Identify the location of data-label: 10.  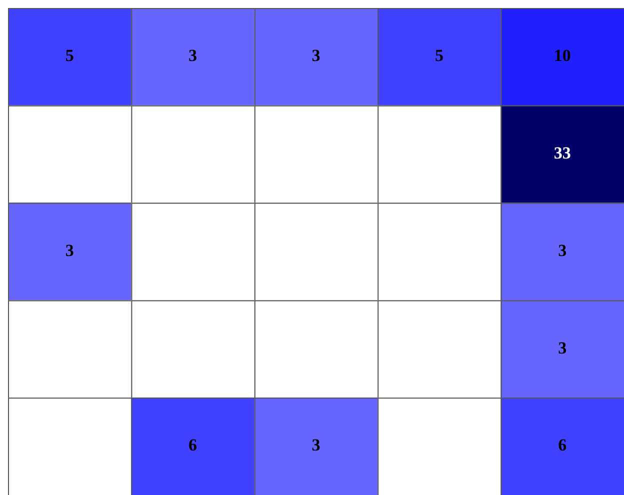
(562, 56).